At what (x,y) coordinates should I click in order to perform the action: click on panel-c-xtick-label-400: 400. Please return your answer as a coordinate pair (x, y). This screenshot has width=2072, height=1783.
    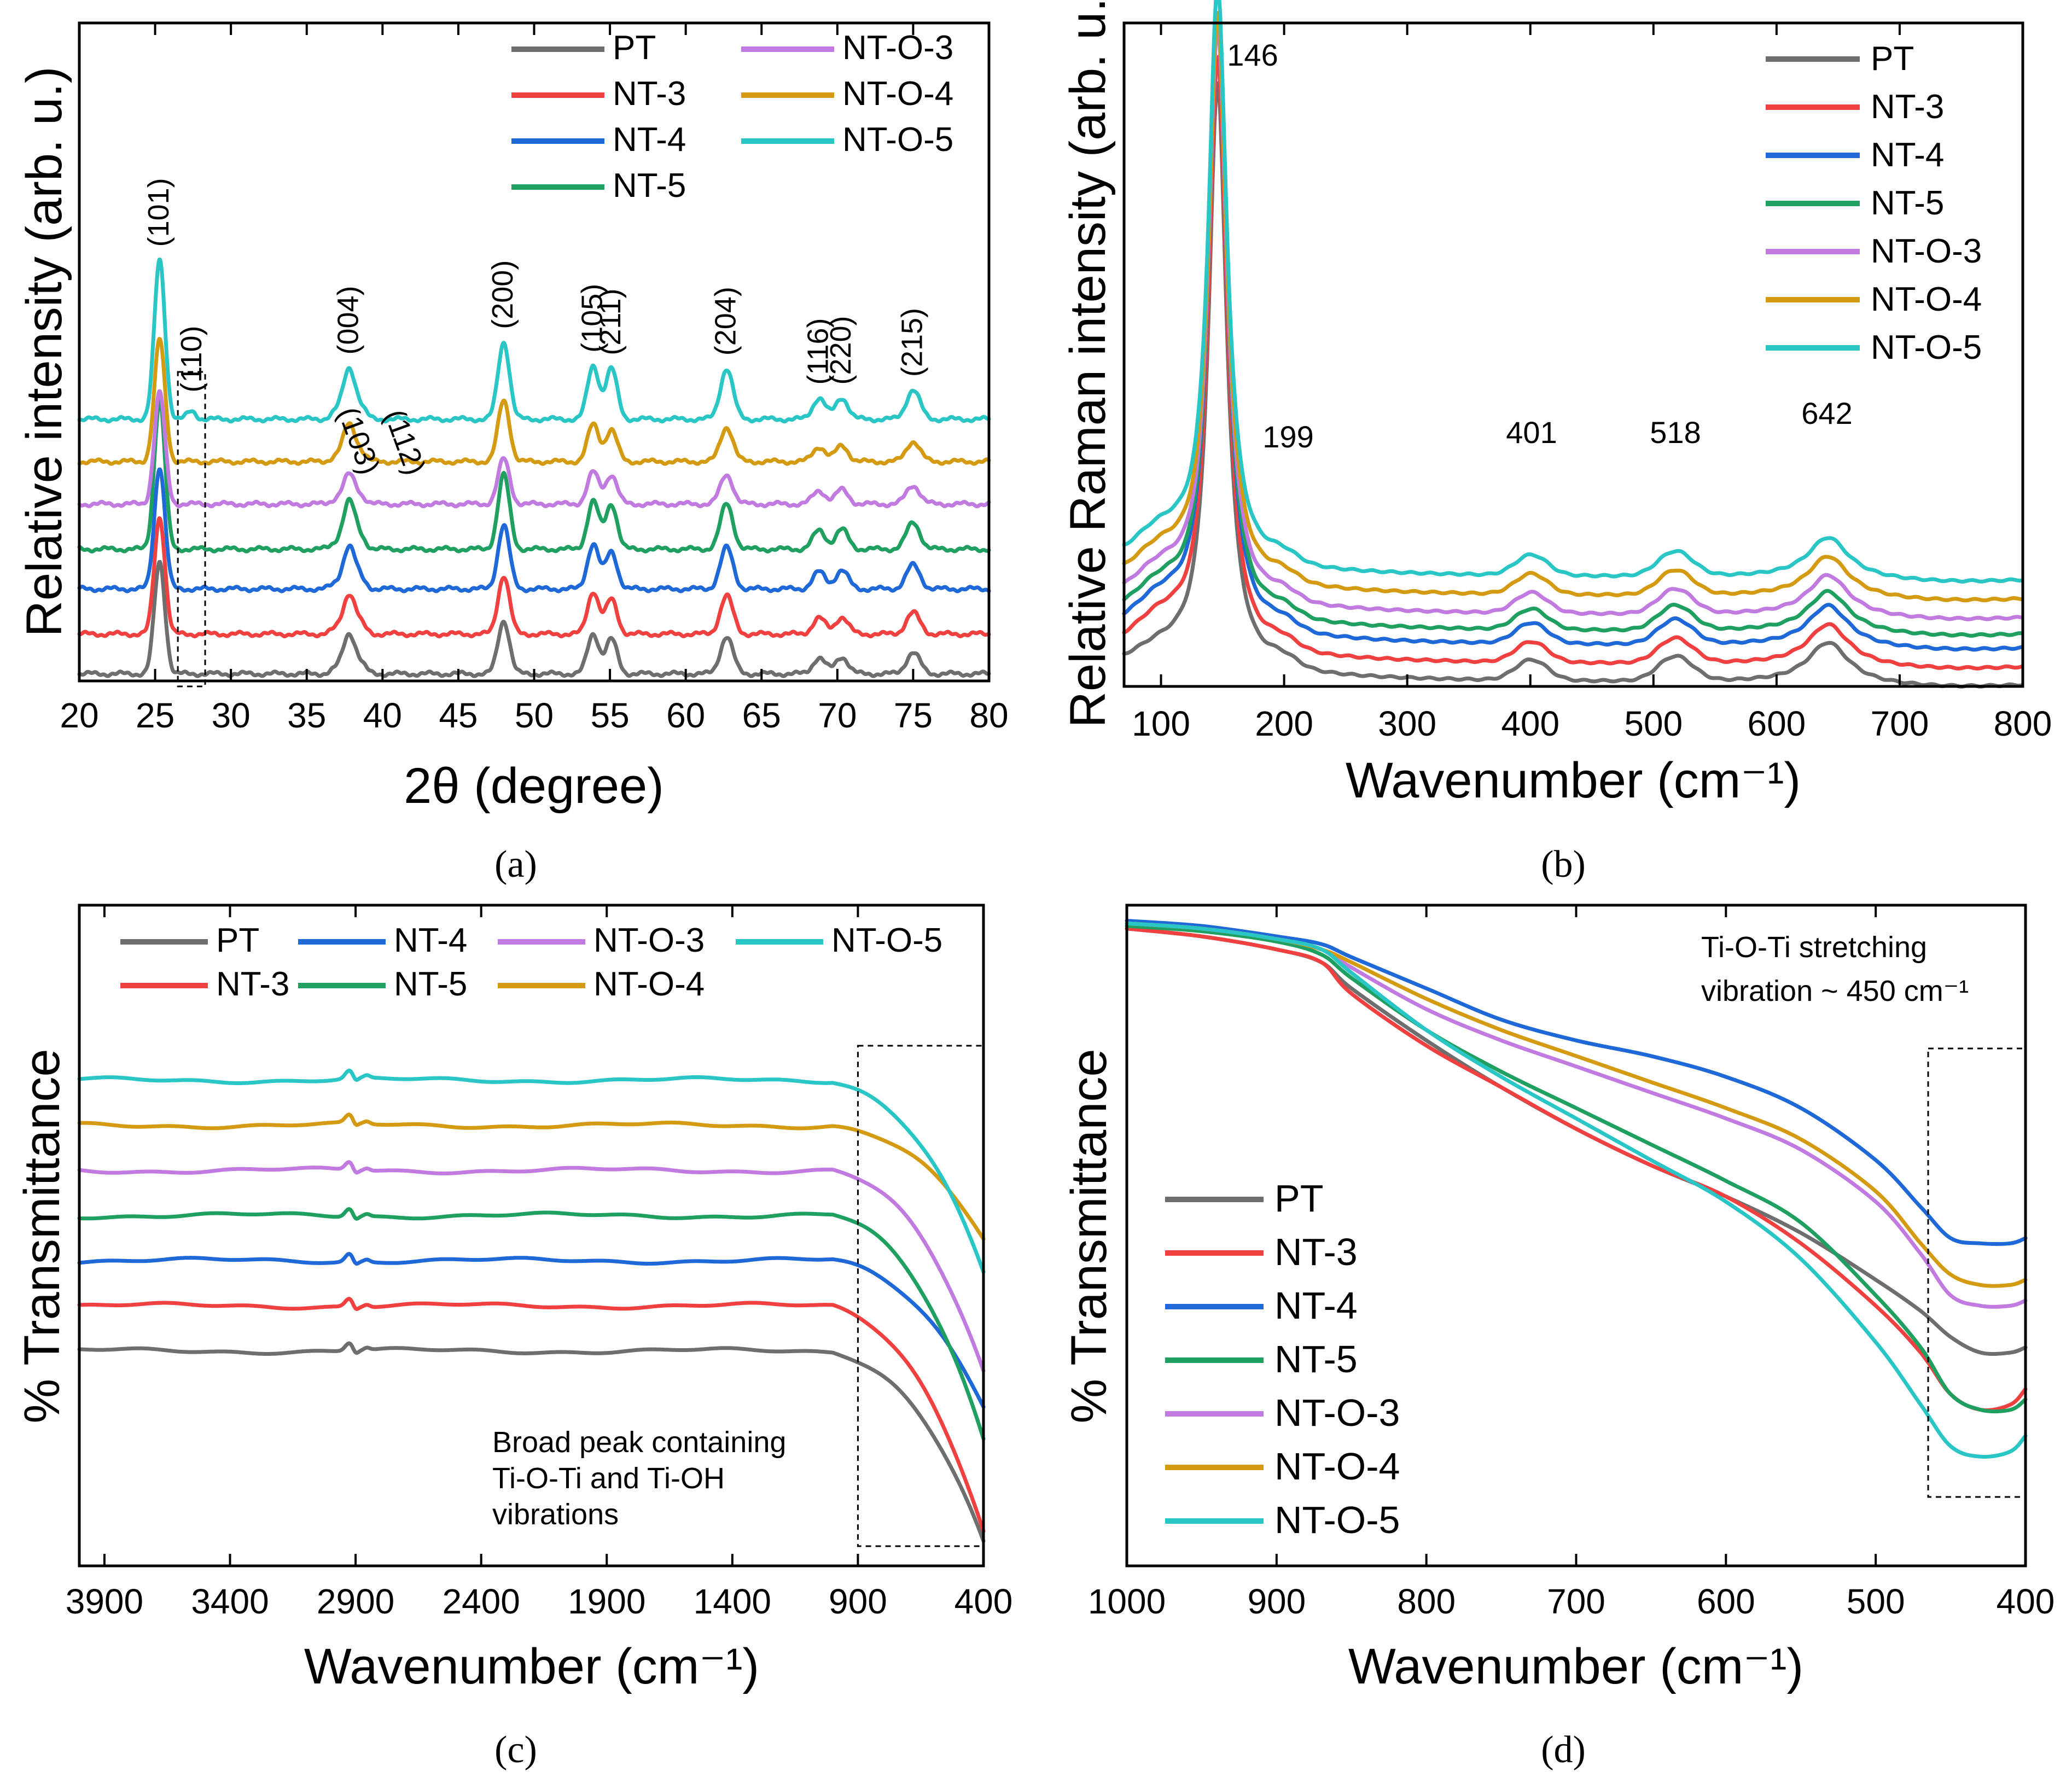
    Looking at the image, I should click on (983, 1601).